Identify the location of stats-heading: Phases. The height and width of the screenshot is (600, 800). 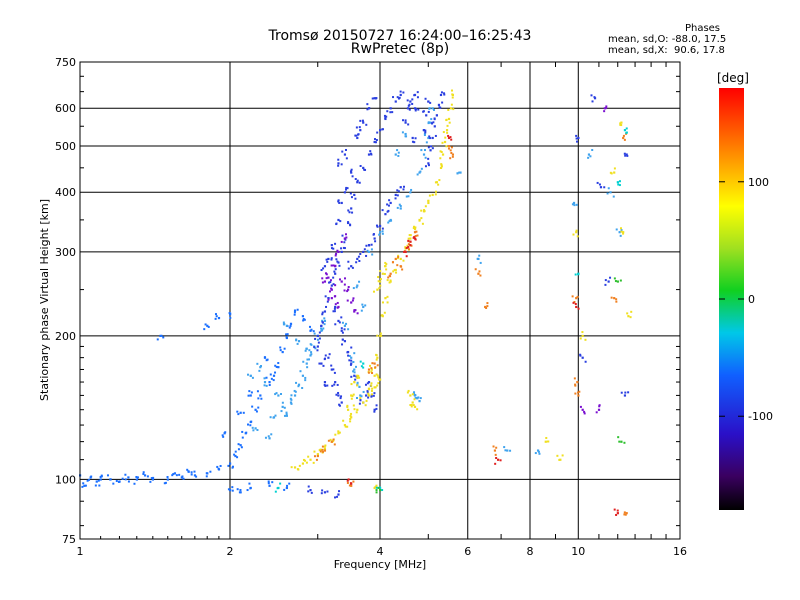
(702, 28).